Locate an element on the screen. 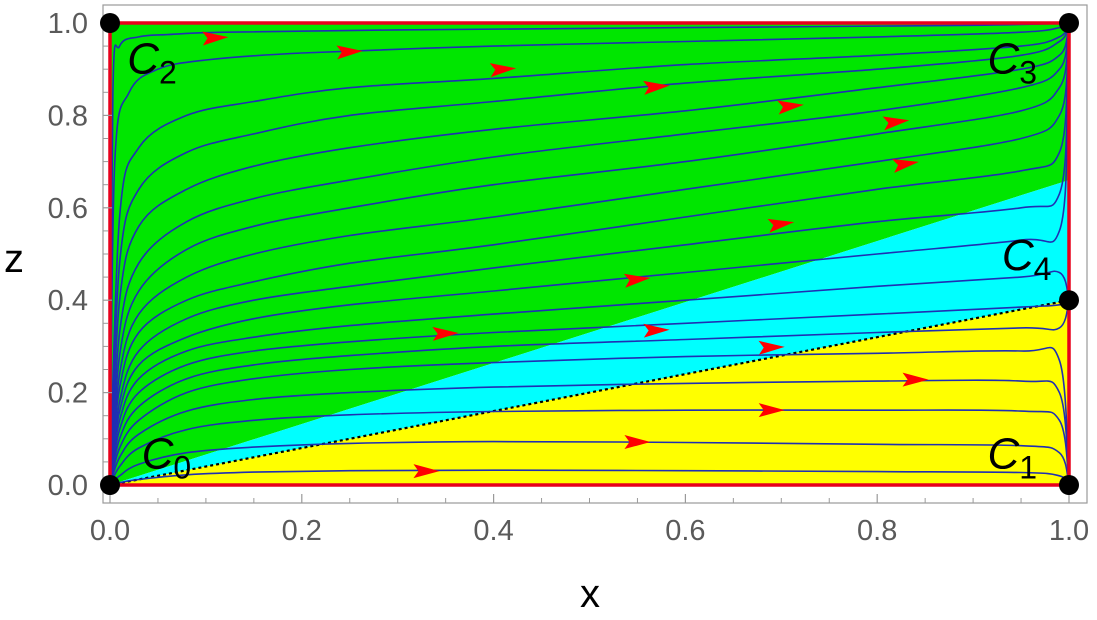 The height and width of the screenshot is (620, 1097). x-tick-label: 0.4 is located at coordinates (493, 531).